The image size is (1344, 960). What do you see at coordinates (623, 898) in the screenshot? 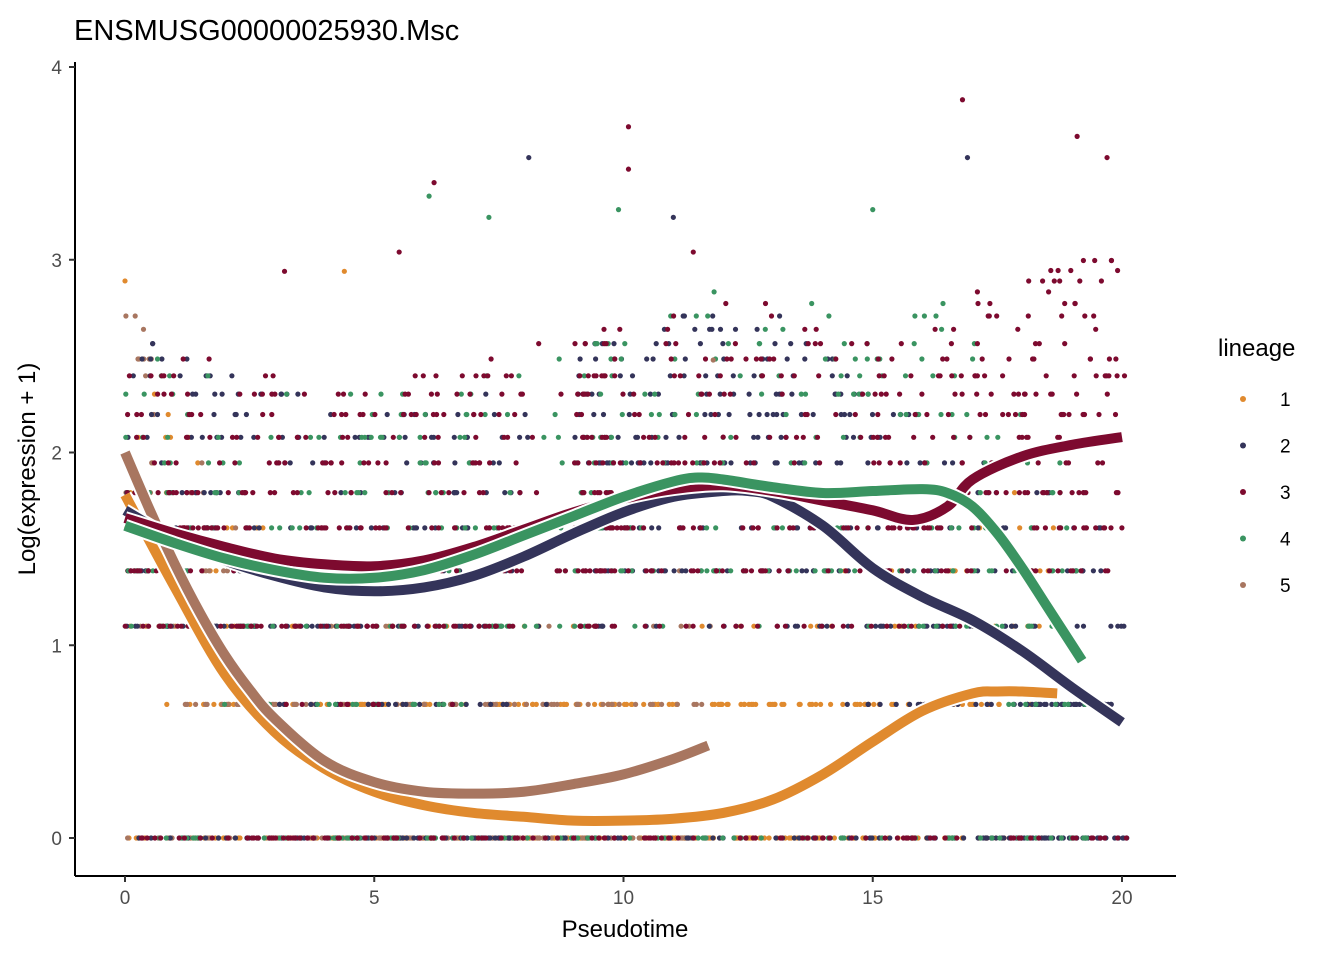
I see `x-tick-label: 10` at bounding box center [623, 898].